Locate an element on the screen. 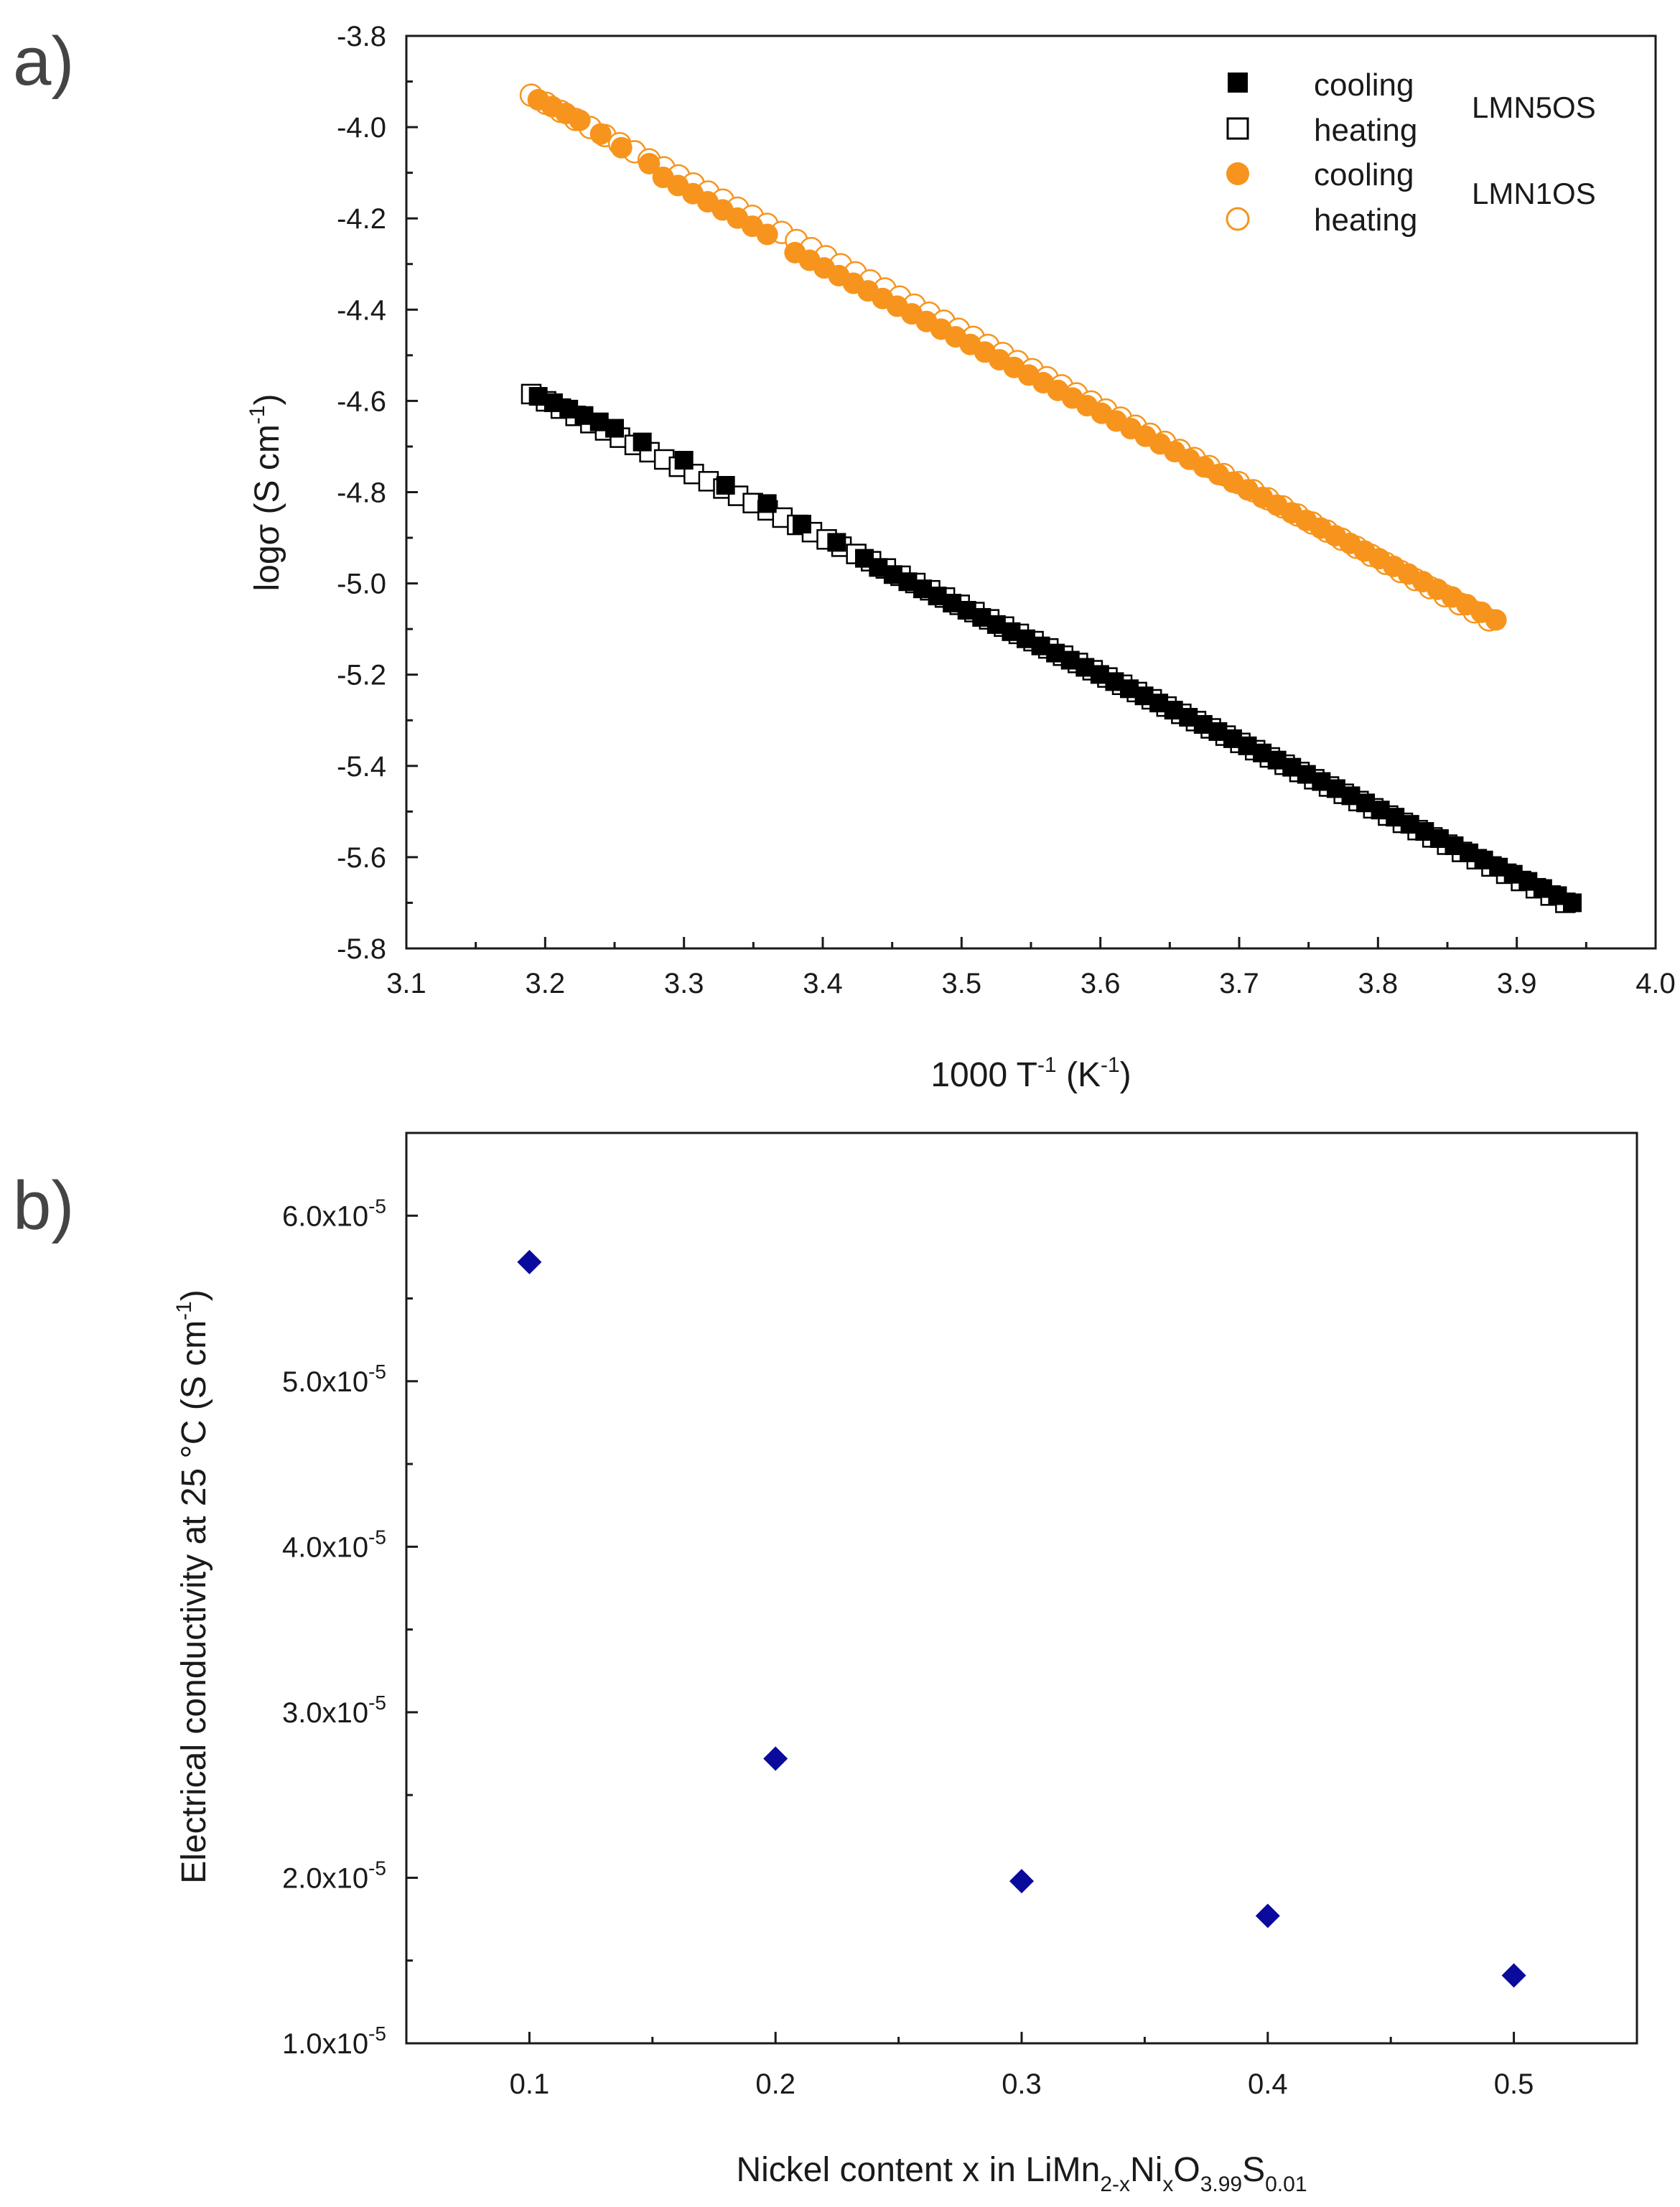 Image resolution: width=1680 pixels, height=2207 pixels. panel-a-y-axis-title: logσ (S cm-1) is located at coordinates (266, 492).